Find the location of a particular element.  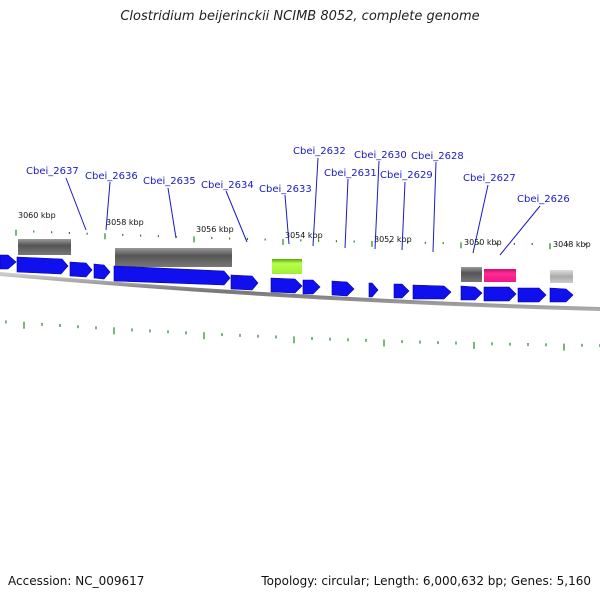

gene-block-green is located at coordinates (287, 266).